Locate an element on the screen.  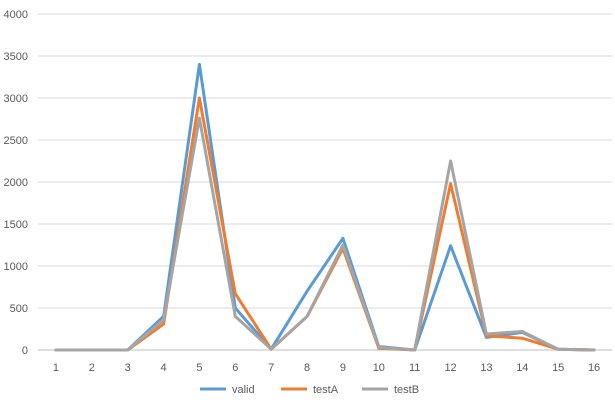
x-tick-label: 4 is located at coordinates (164, 368).